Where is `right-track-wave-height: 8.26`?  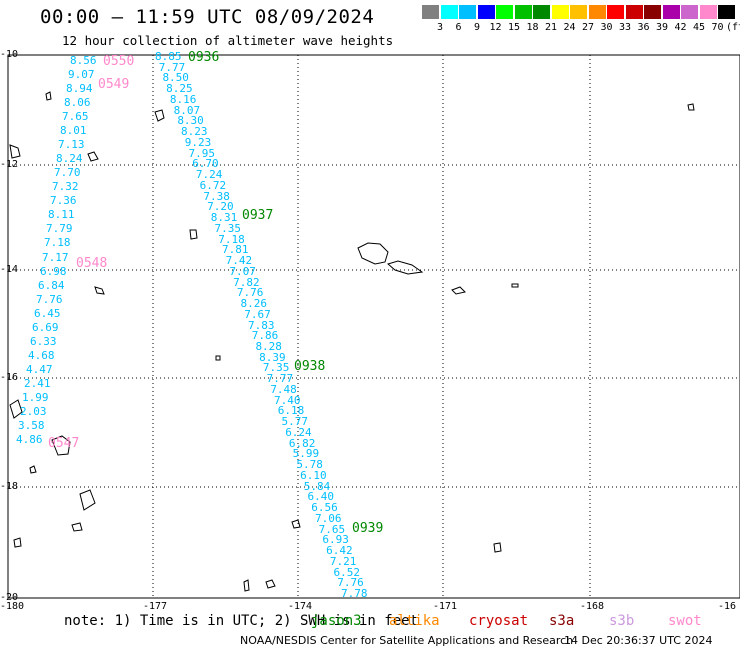 right-track-wave-height: 8.26 is located at coordinates (254, 304).